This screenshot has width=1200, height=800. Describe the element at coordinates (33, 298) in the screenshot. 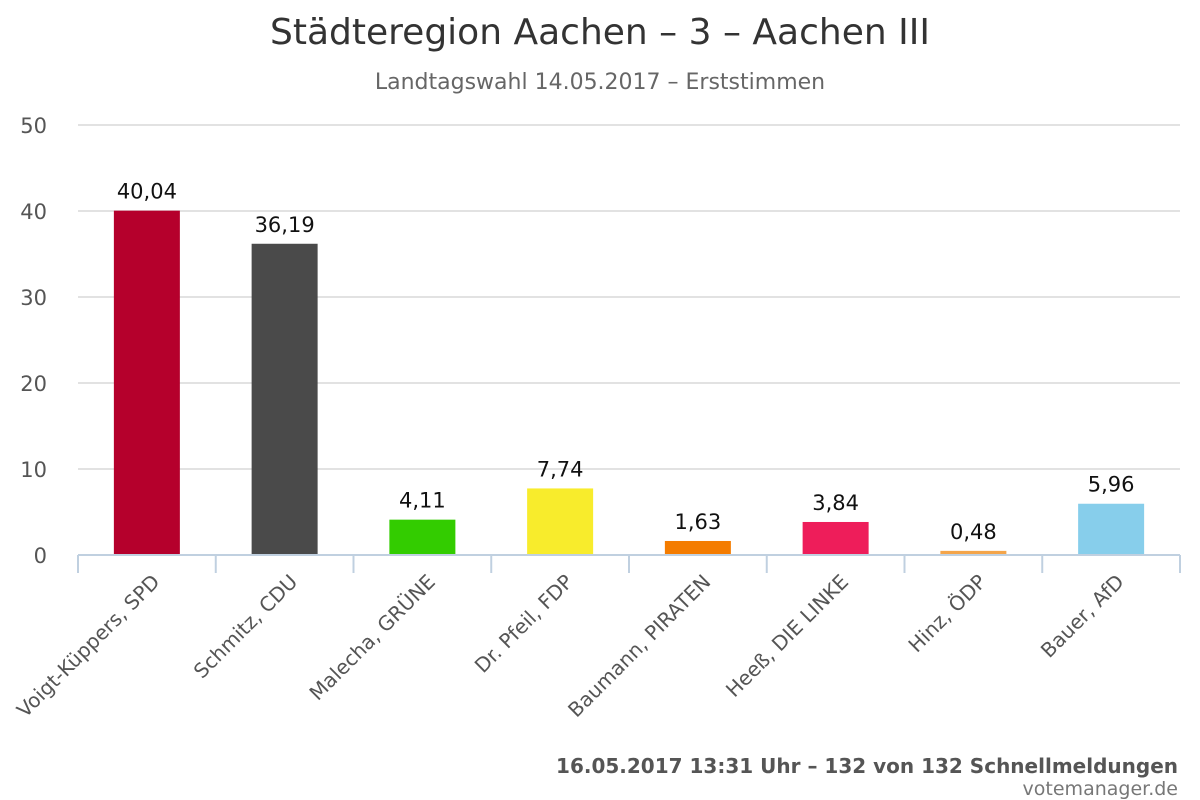

I see `y-tick-label: 30` at that location.